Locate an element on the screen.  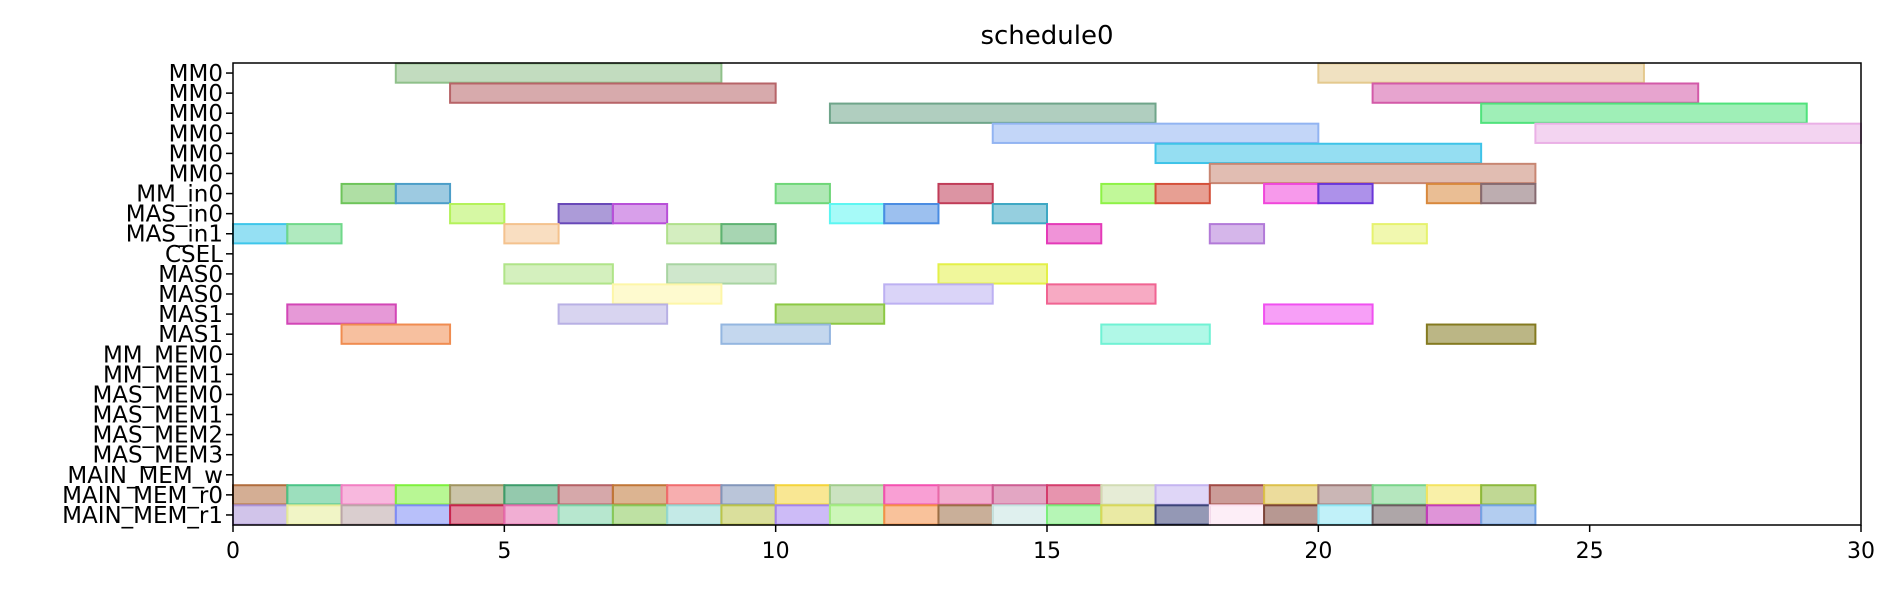
x-tick-label: 15 is located at coordinates (1047, 551).